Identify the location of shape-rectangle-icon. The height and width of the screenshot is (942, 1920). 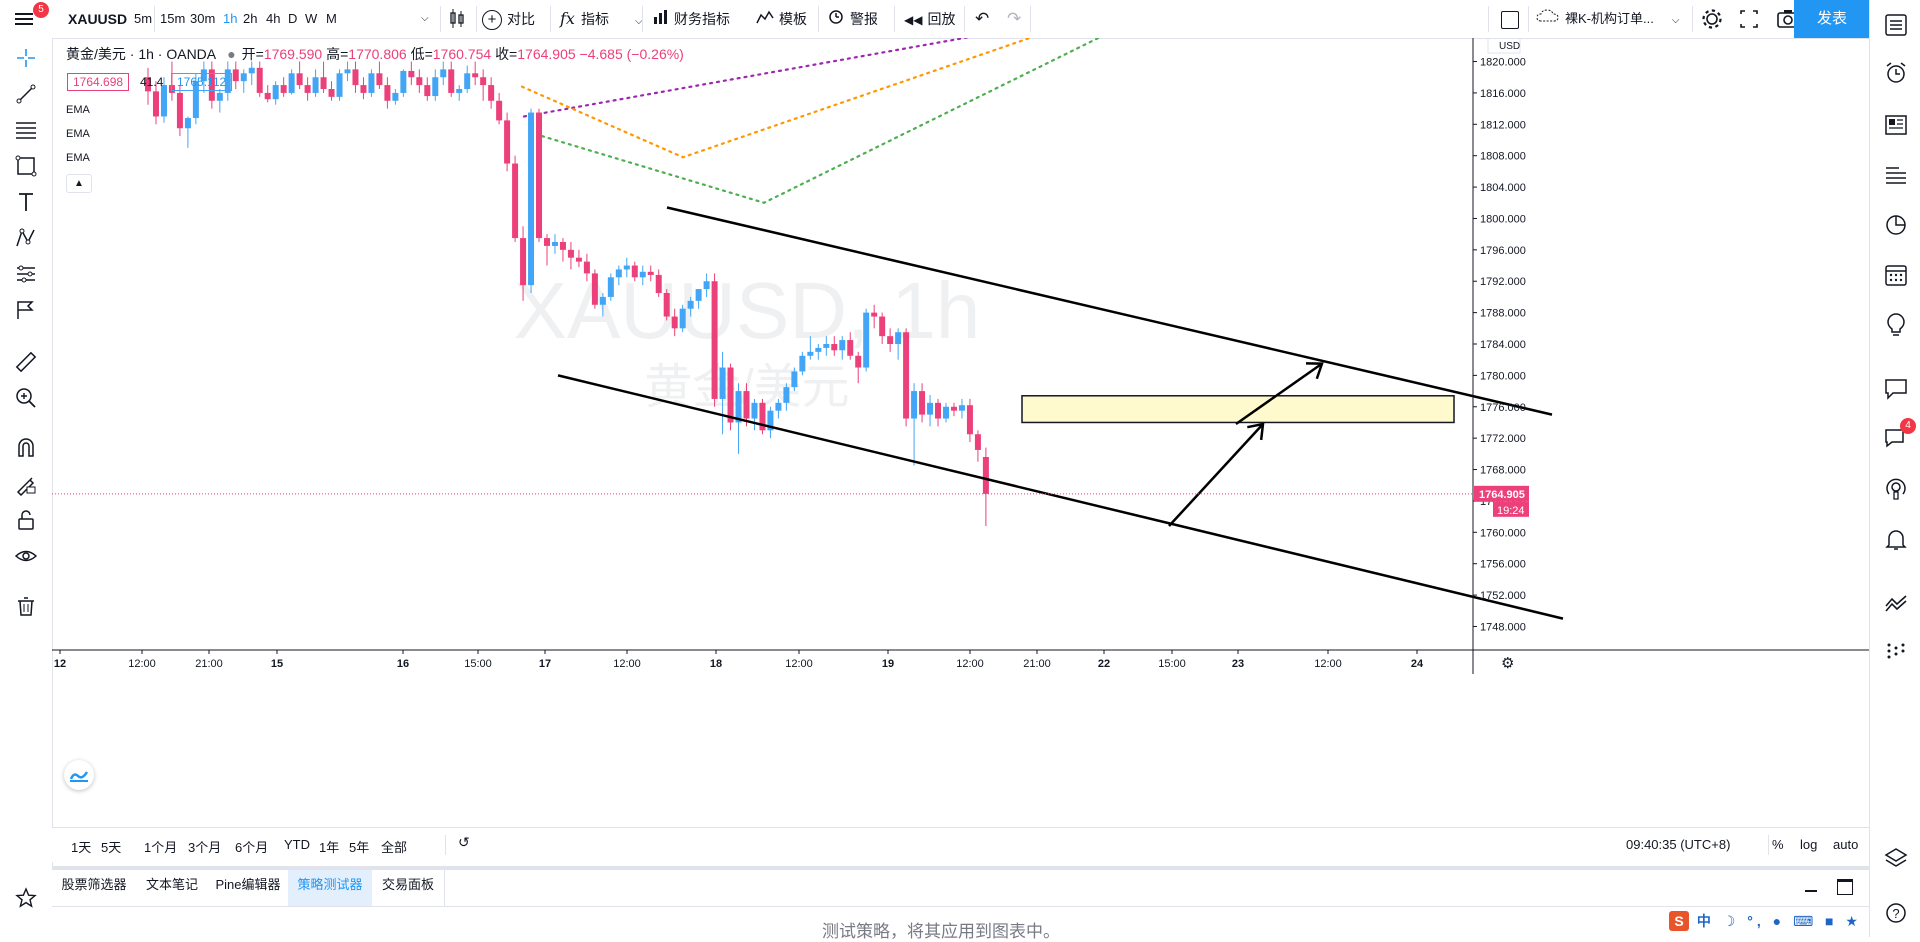
(26, 166).